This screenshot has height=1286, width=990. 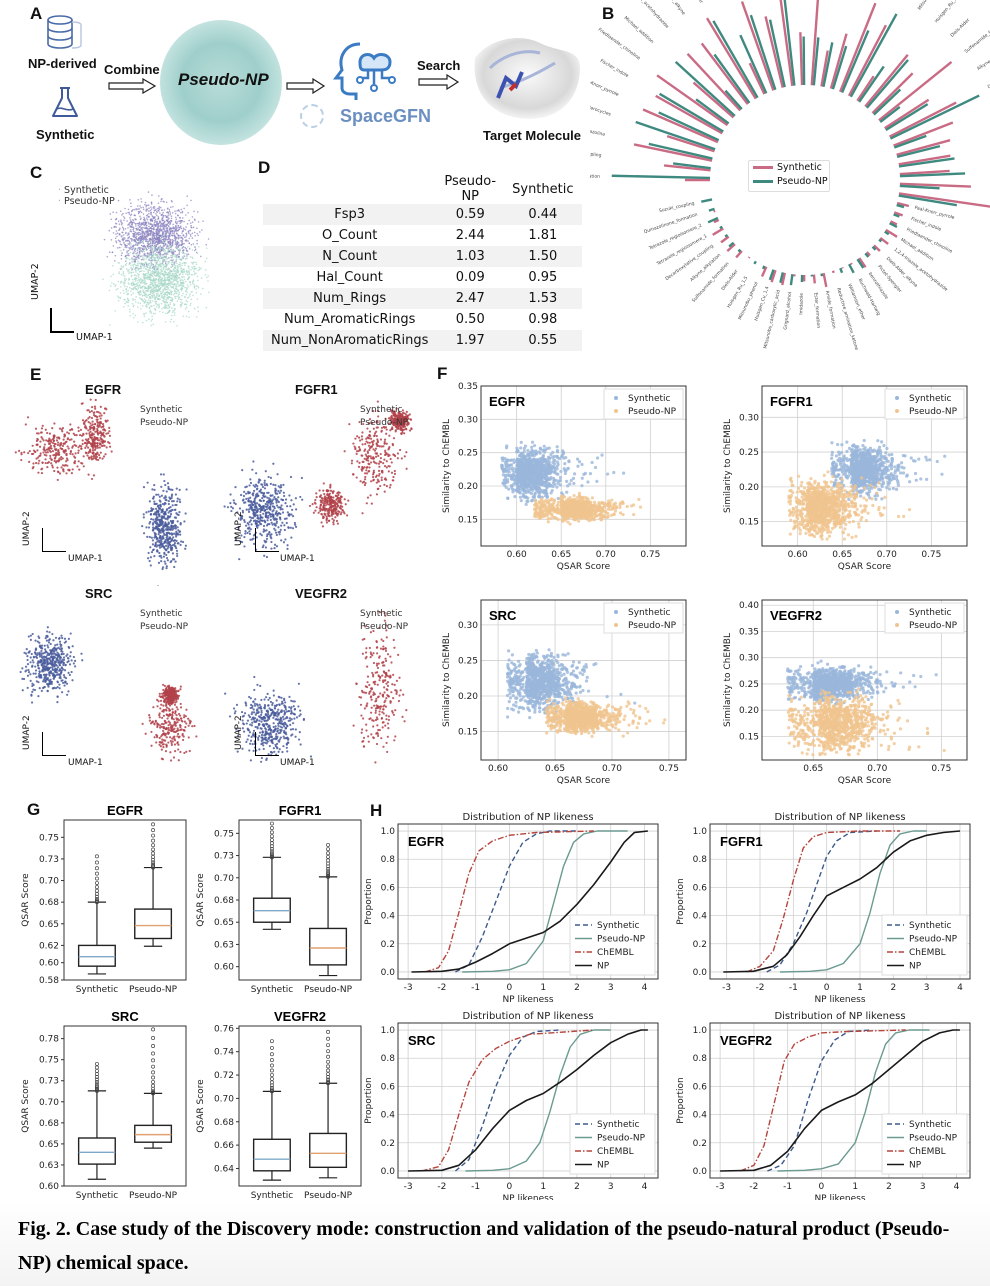 I want to click on umap-1-label: UMAP-1, so click(x=94, y=337).